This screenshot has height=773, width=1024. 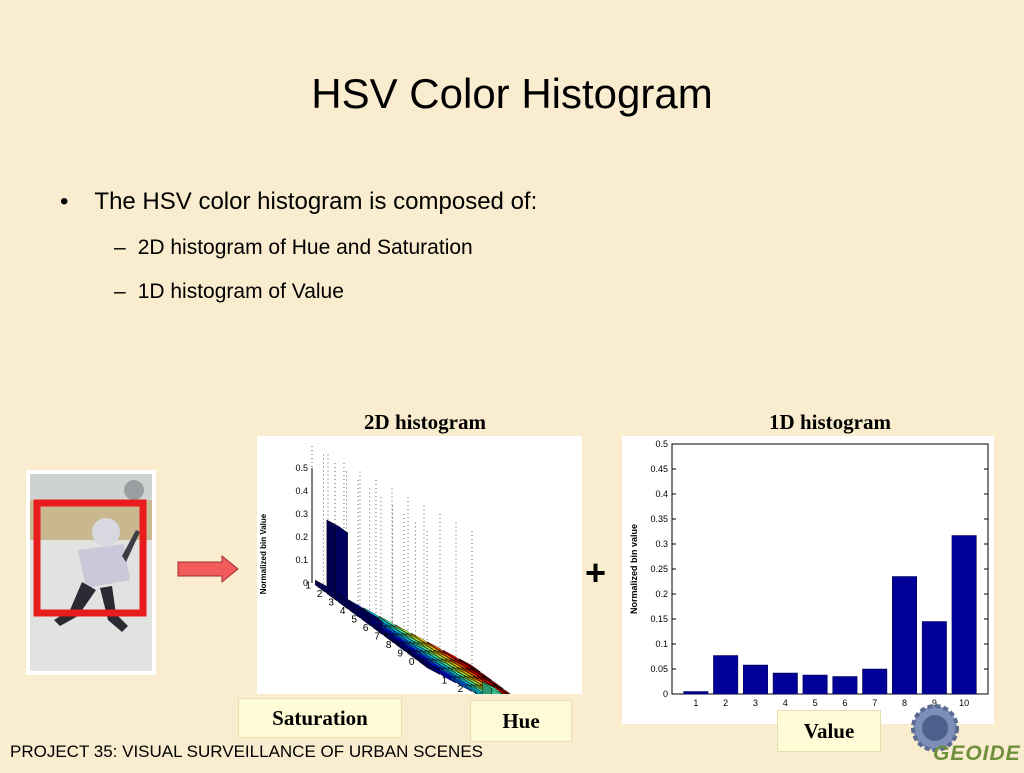 What do you see at coordinates (661, 444) in the screenshot?
I see `y-tick-label: 0.5` at bounding box center [661, 444].